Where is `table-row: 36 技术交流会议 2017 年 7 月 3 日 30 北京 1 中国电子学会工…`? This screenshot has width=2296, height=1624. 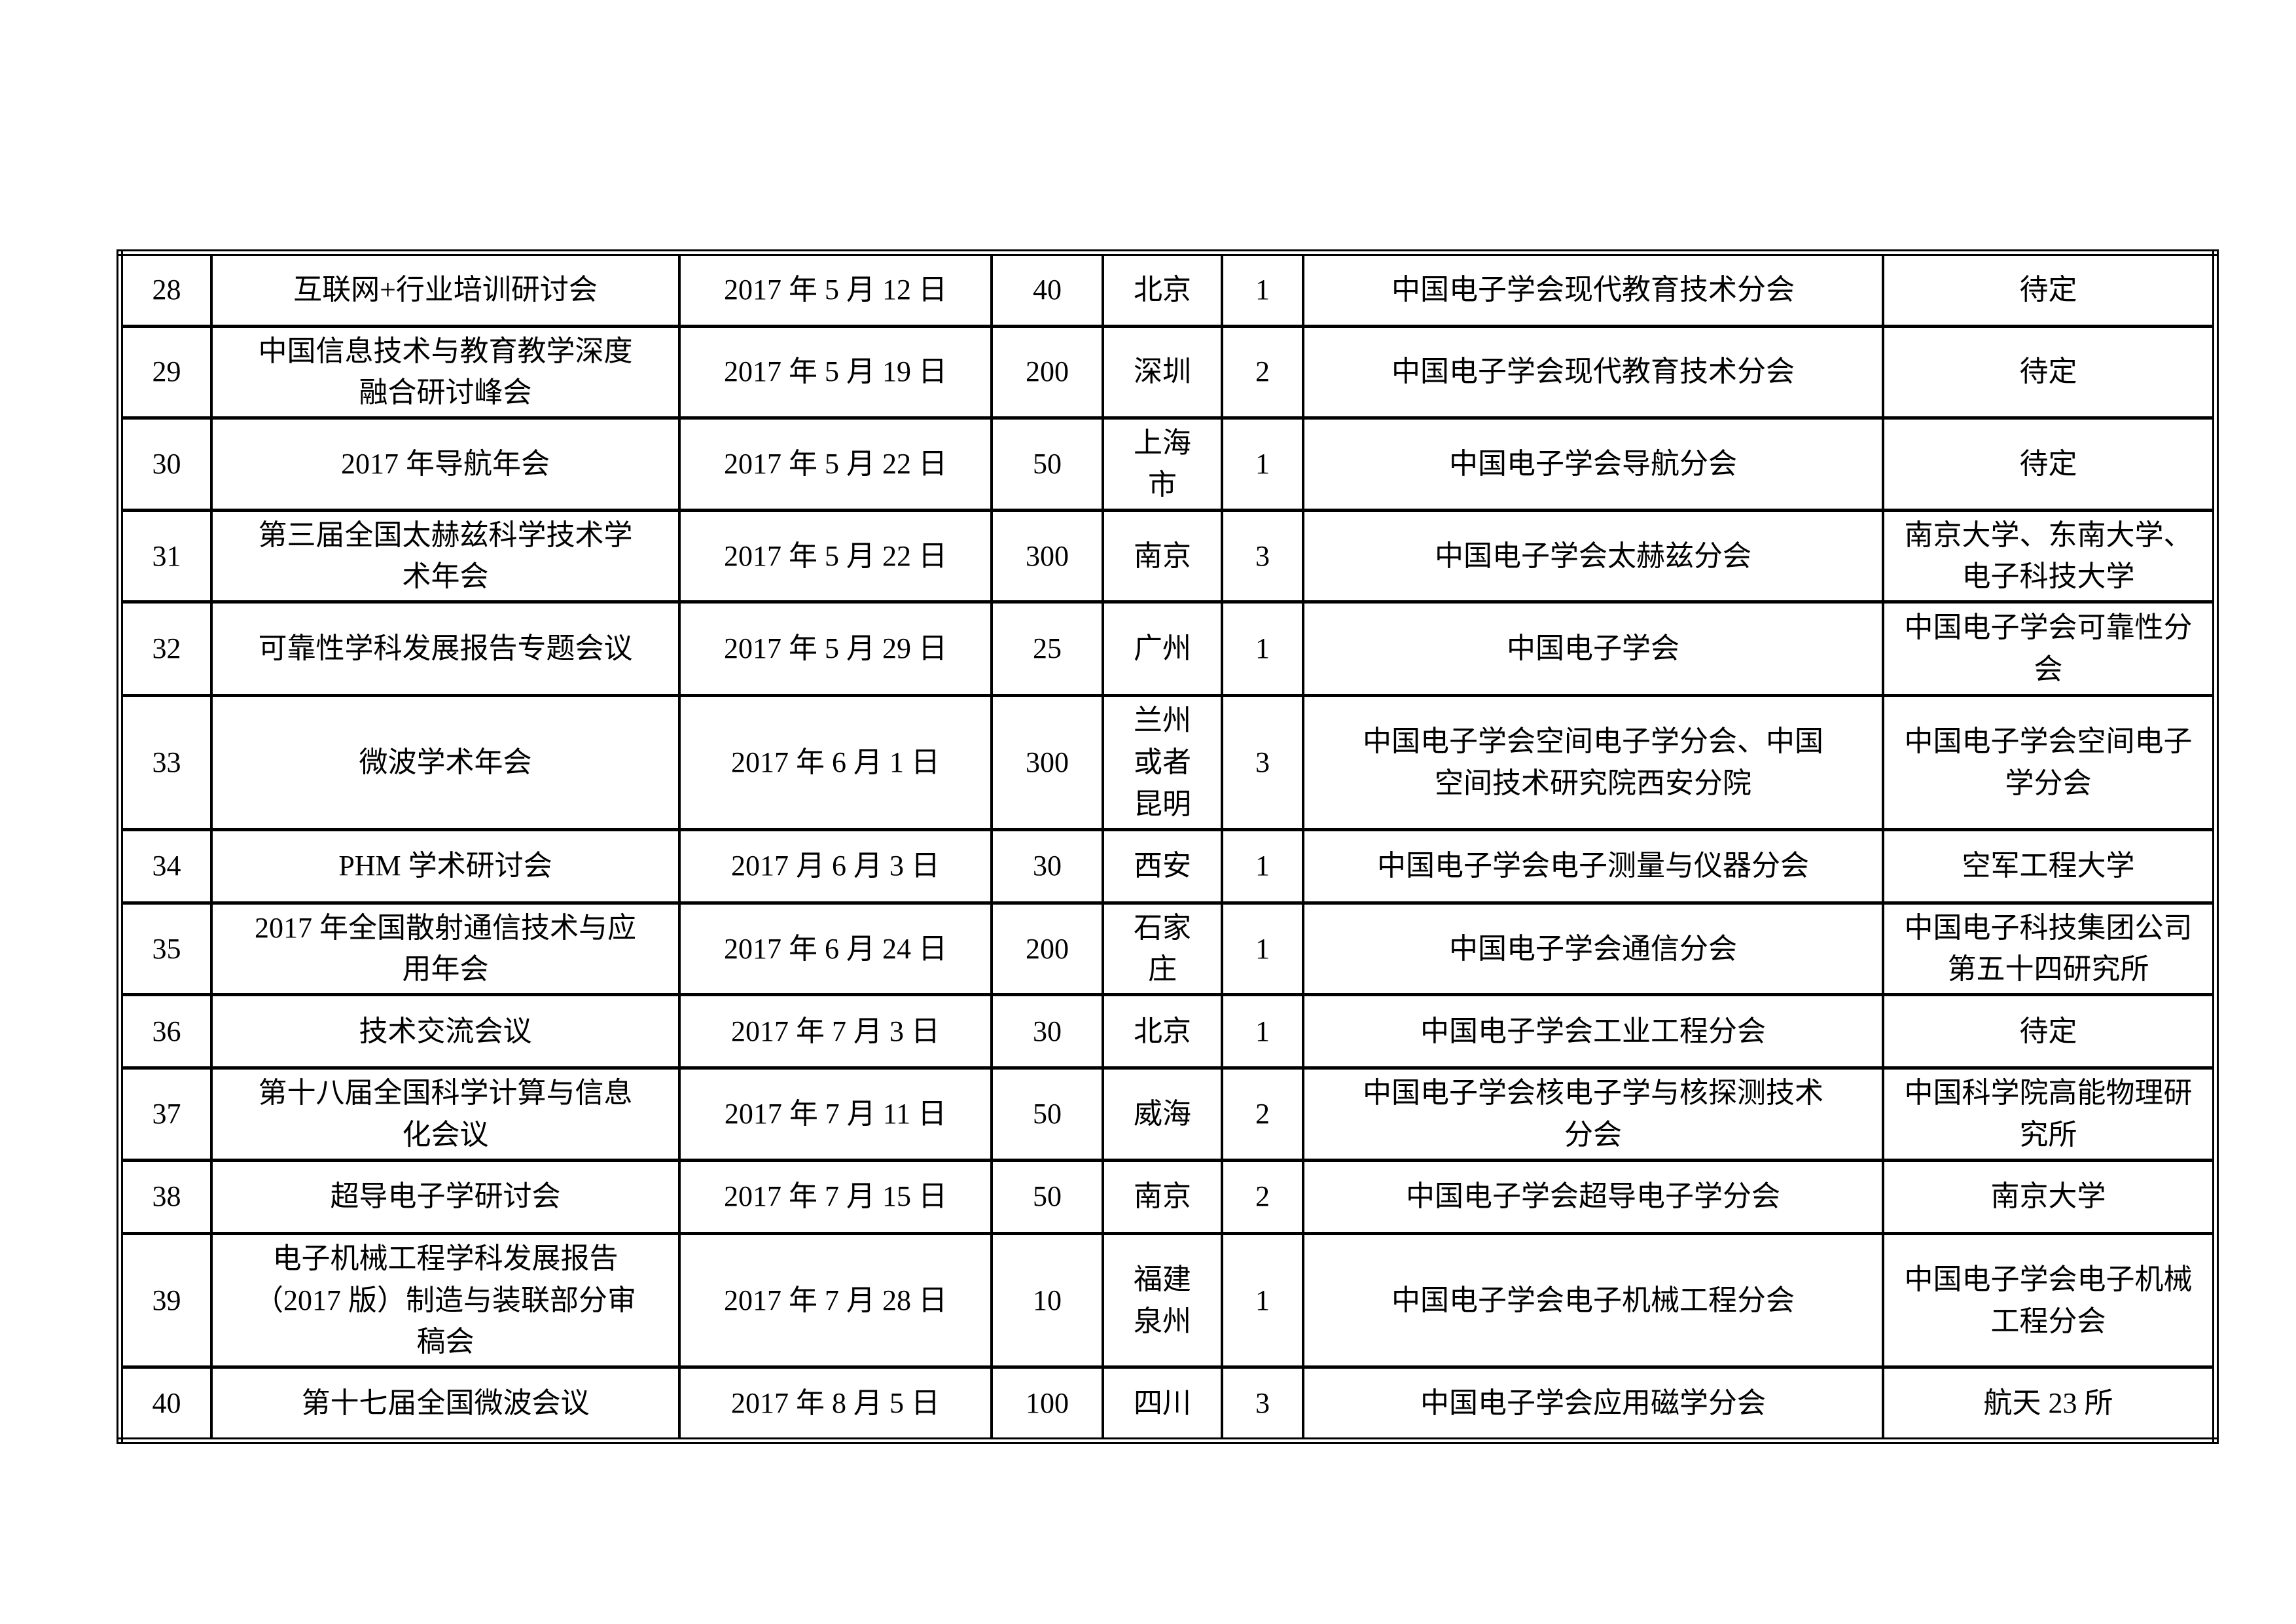 table-row: 36 技术交流会议 2017 年 7 月 3 日 30 北京 1 中国电子学会工… is located at coordinates (1167, 1031).